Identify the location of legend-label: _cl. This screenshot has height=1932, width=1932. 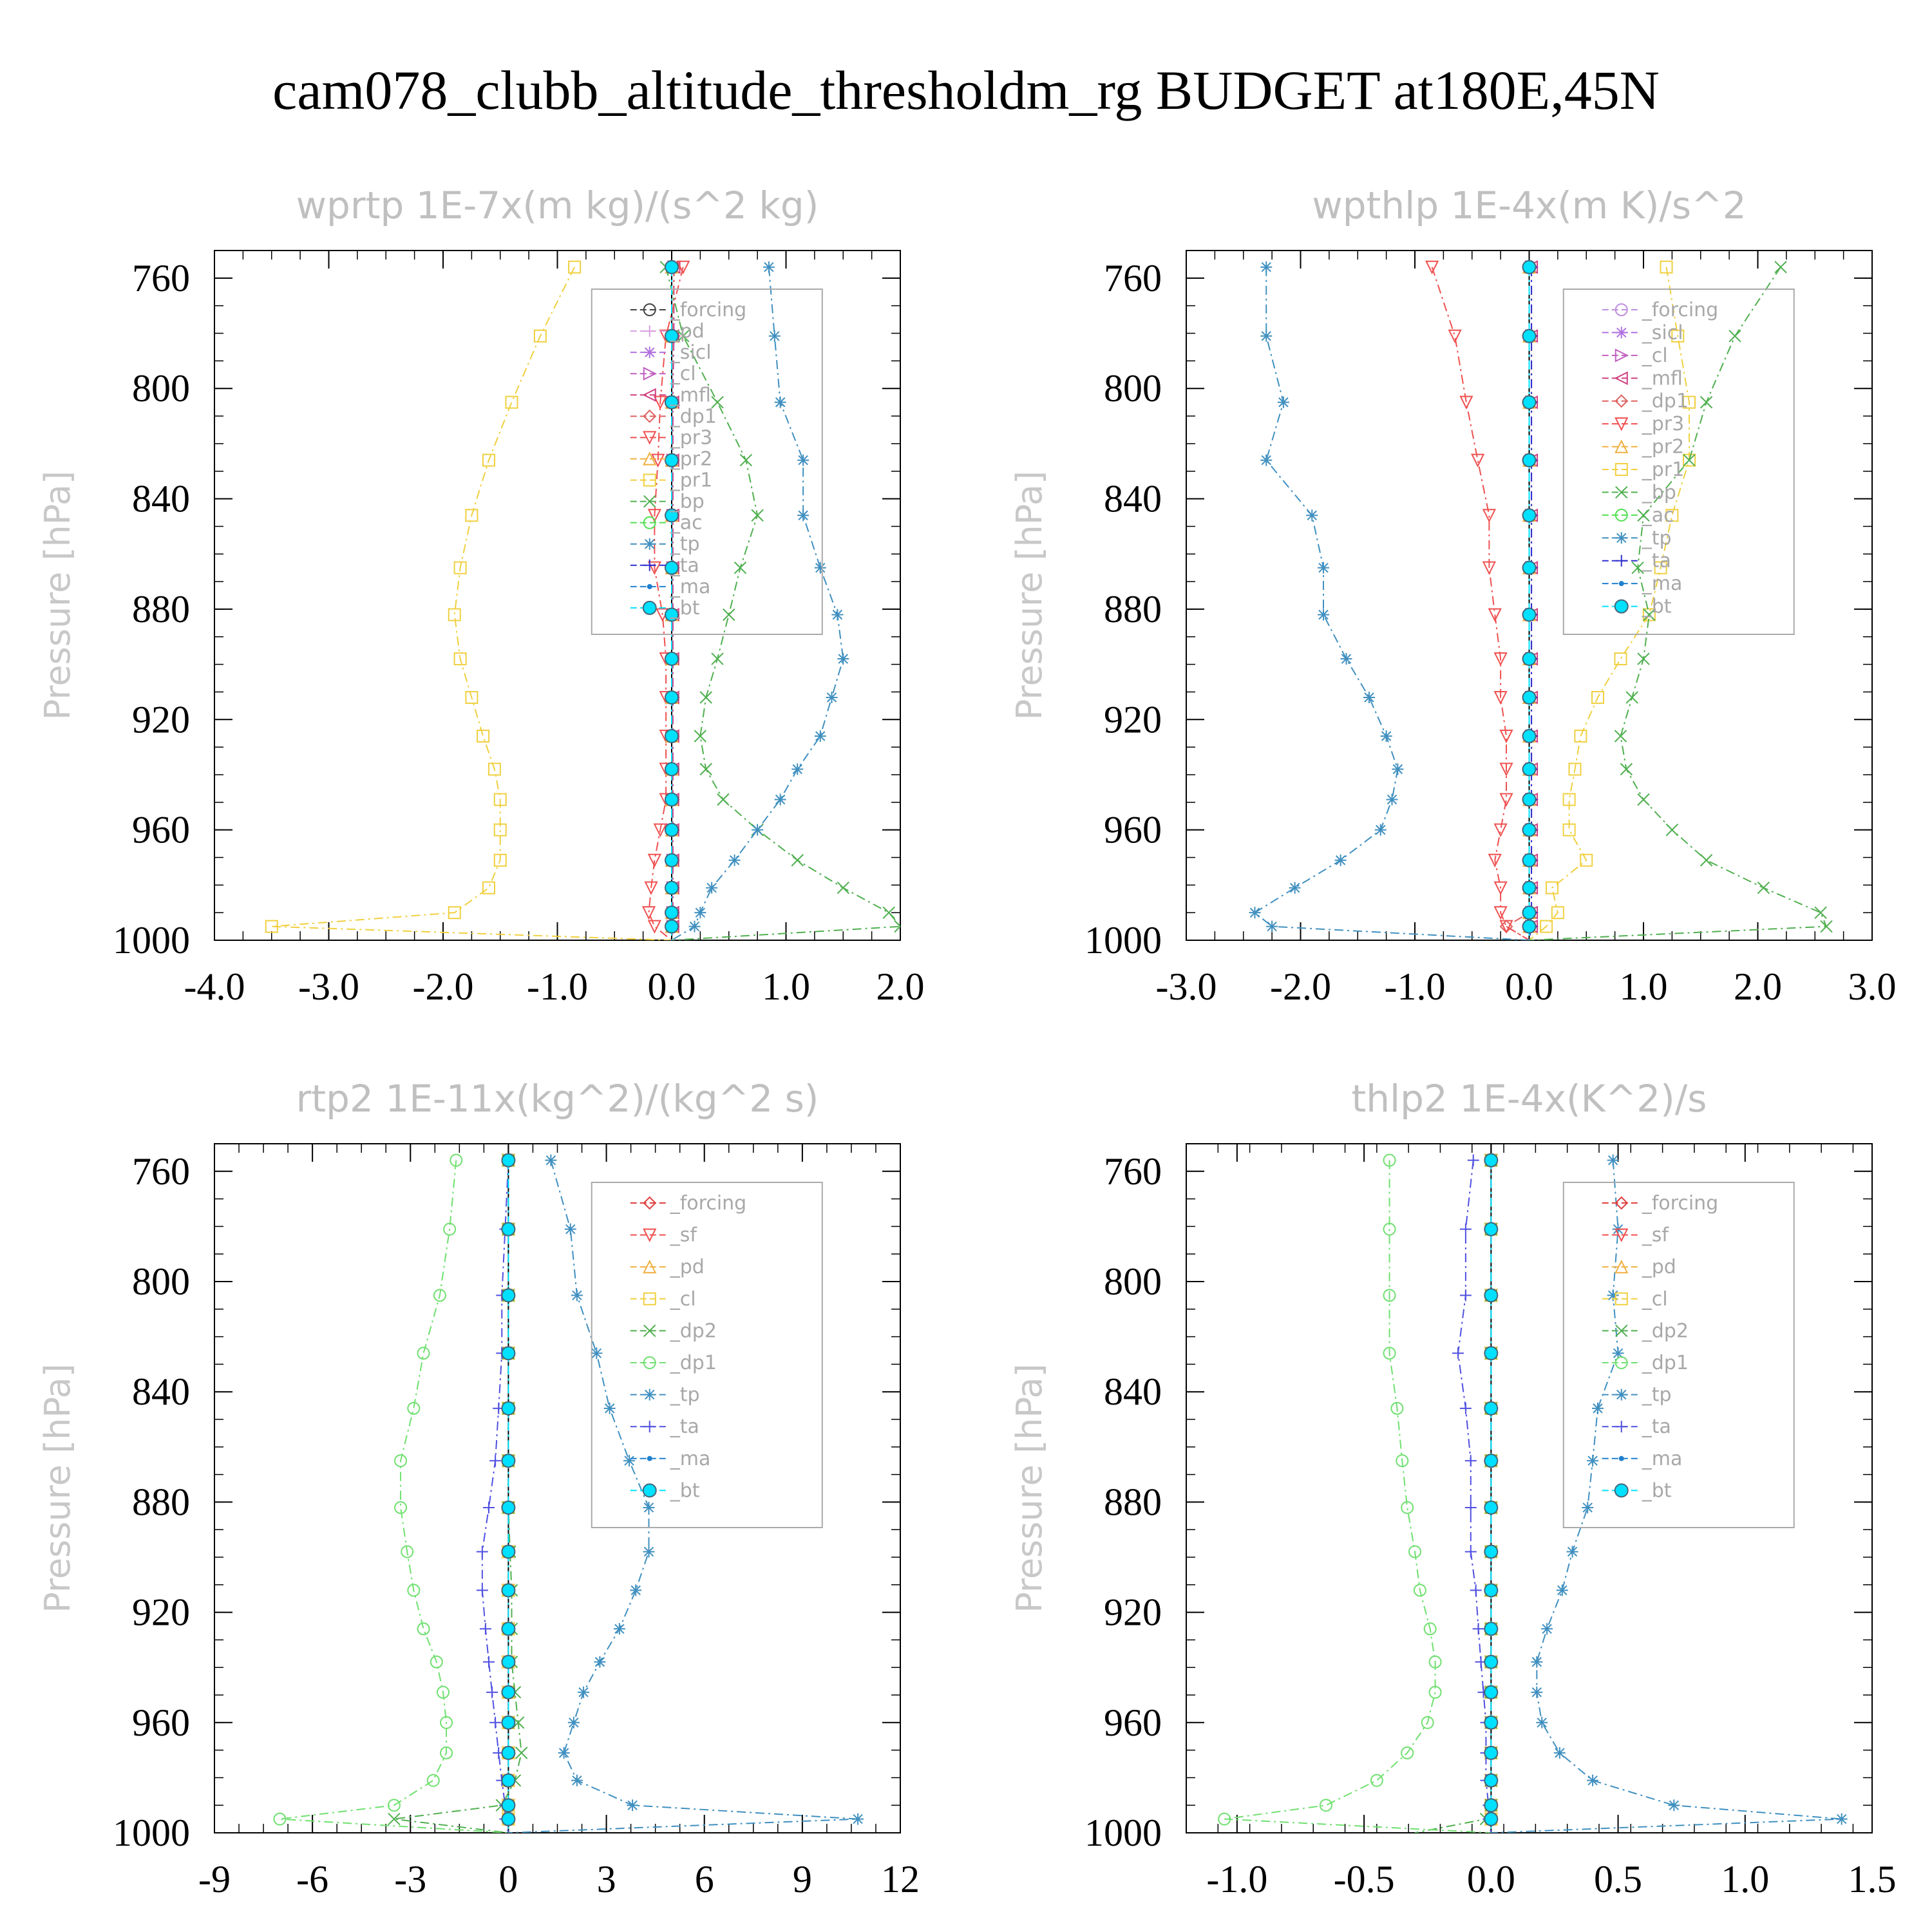
(1655, 356).